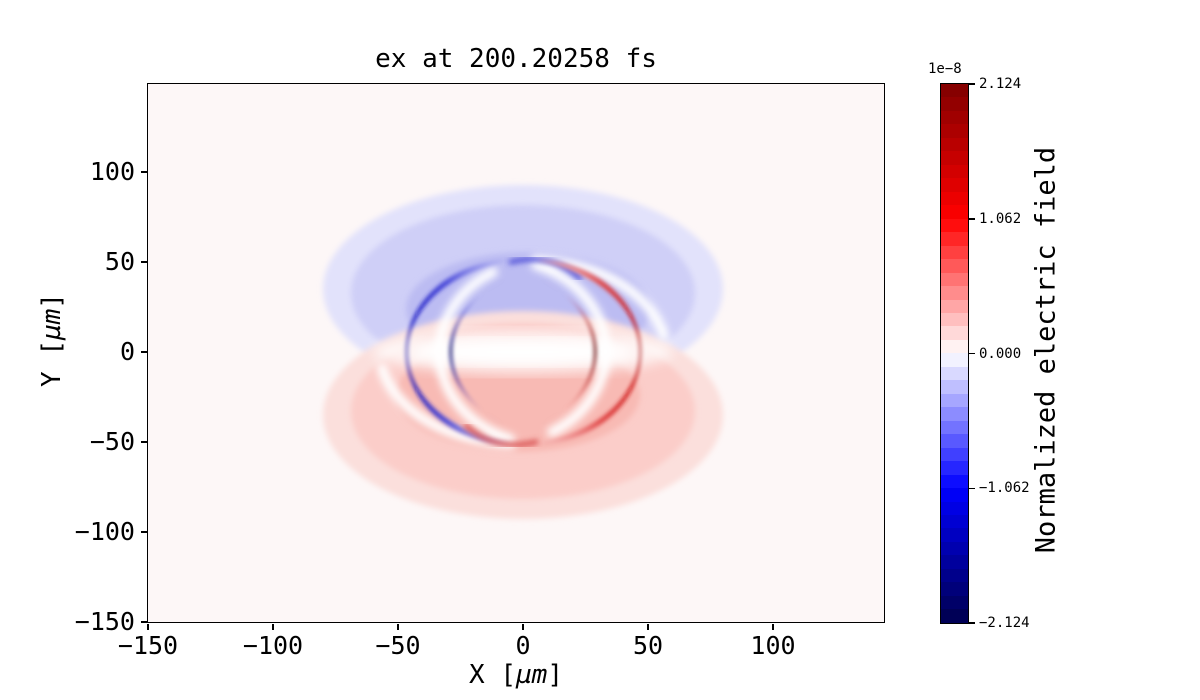 The image size is (1200, 700). What do you see at coordinates (1000, 84) in the screenshot?
I see `colorbar-tick-label: 2.124` at bounding box center [1000, 84].